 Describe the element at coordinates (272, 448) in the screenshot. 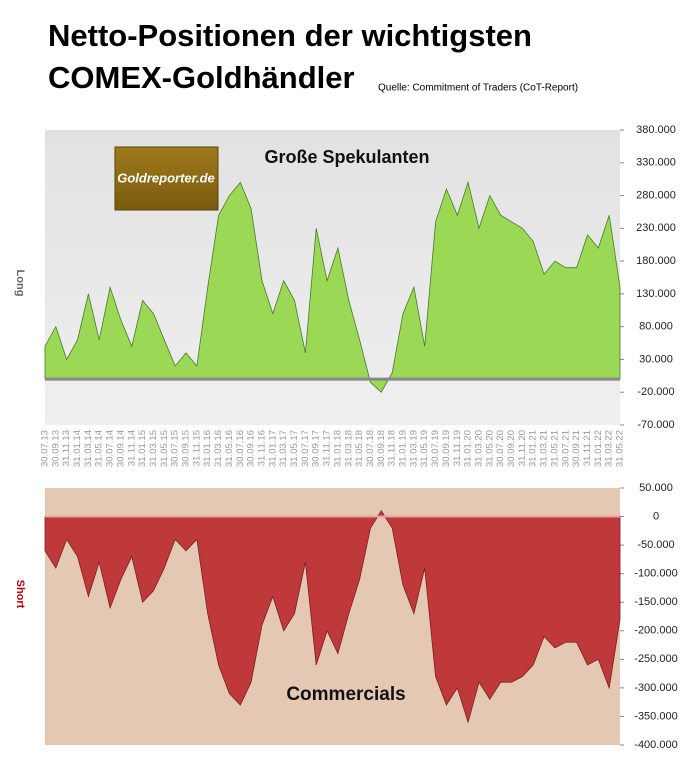

I see `x-tick-label: 31.01.17` at that location.